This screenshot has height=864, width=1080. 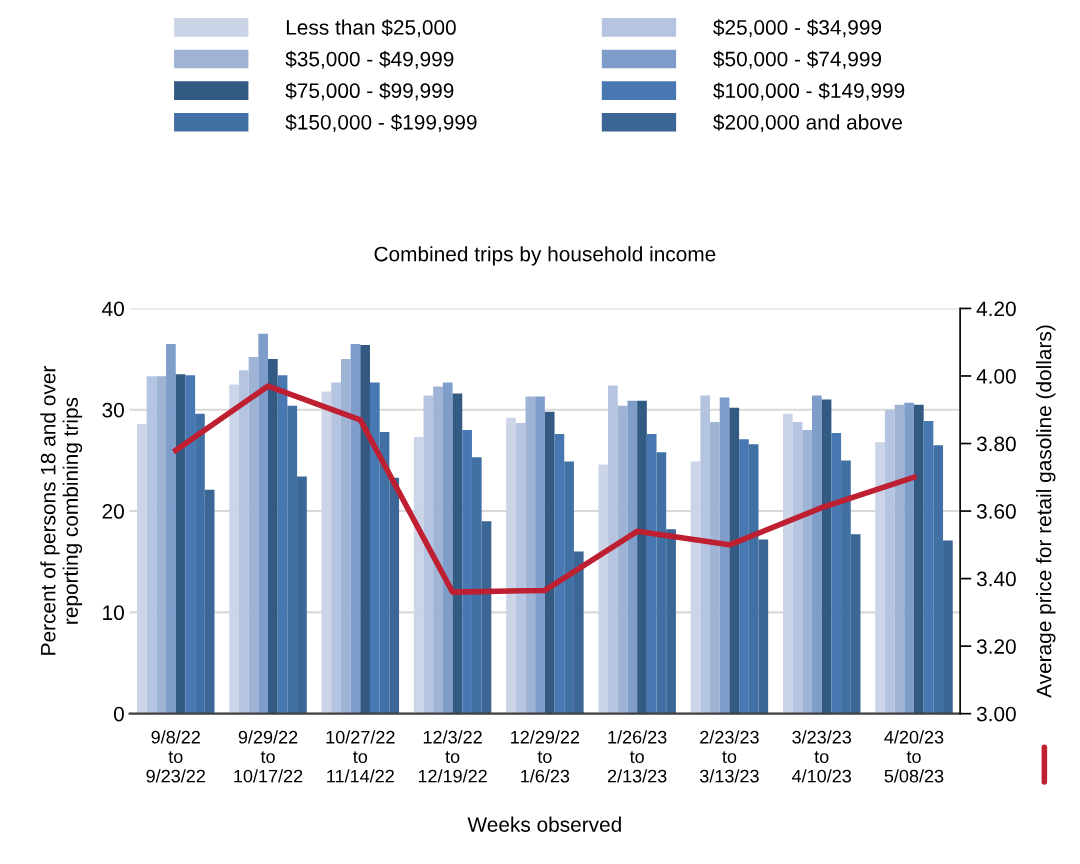 What do you see at coordinates (369, 59) in the screenshot?
I see `legend-label: $35,000 - $49,999` at bounding box center [369, 59].